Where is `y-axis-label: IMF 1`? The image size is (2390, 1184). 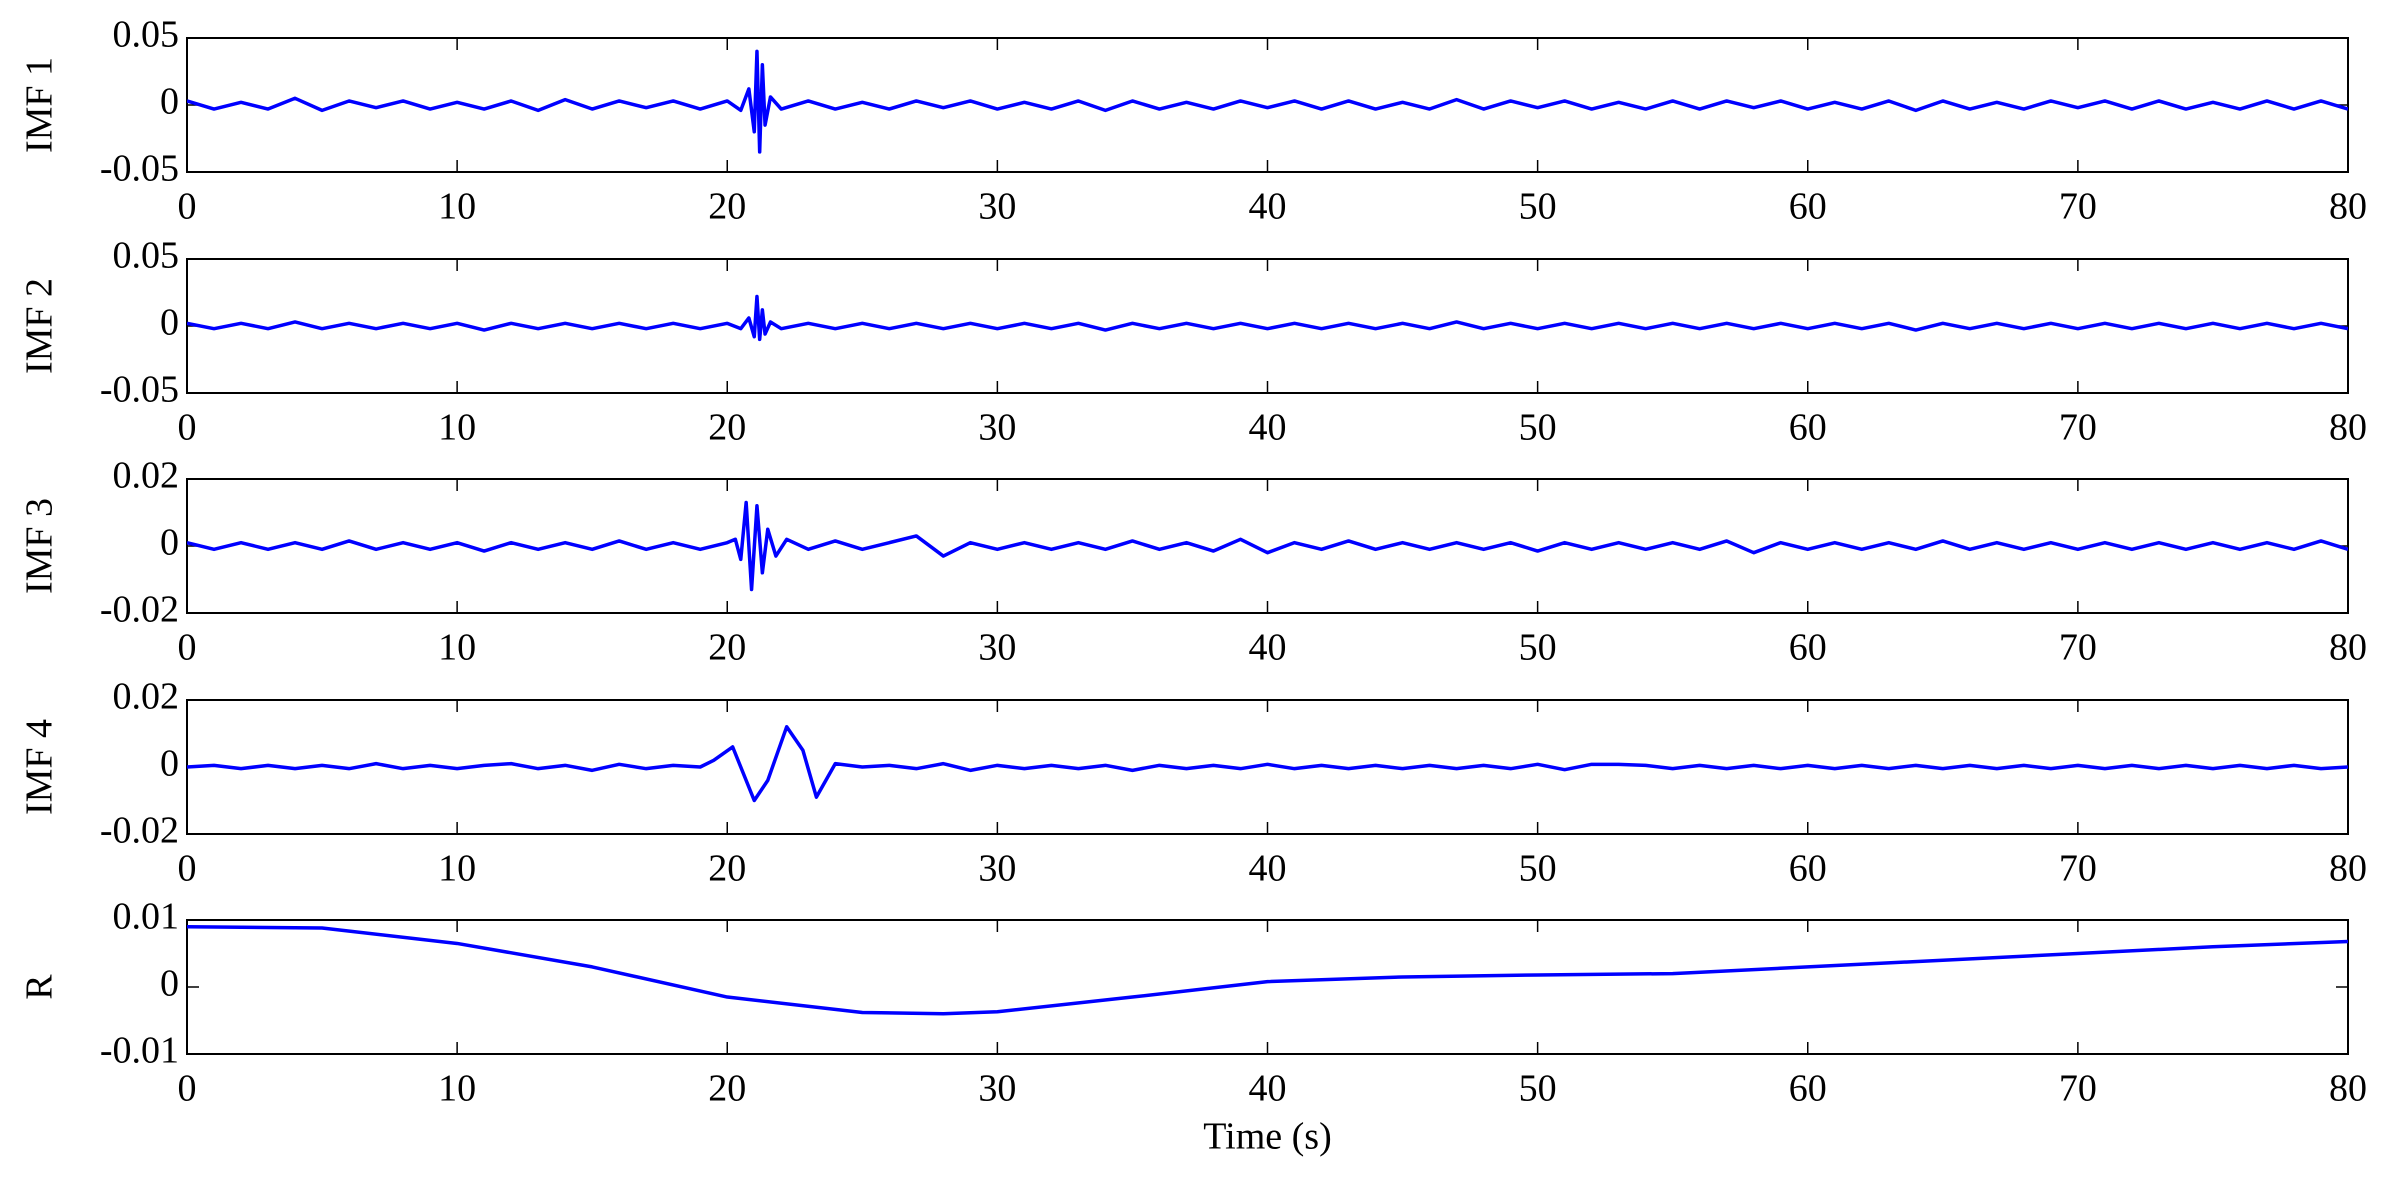
y-axis-label: IMF 1 is located at coordinates (40, 105).